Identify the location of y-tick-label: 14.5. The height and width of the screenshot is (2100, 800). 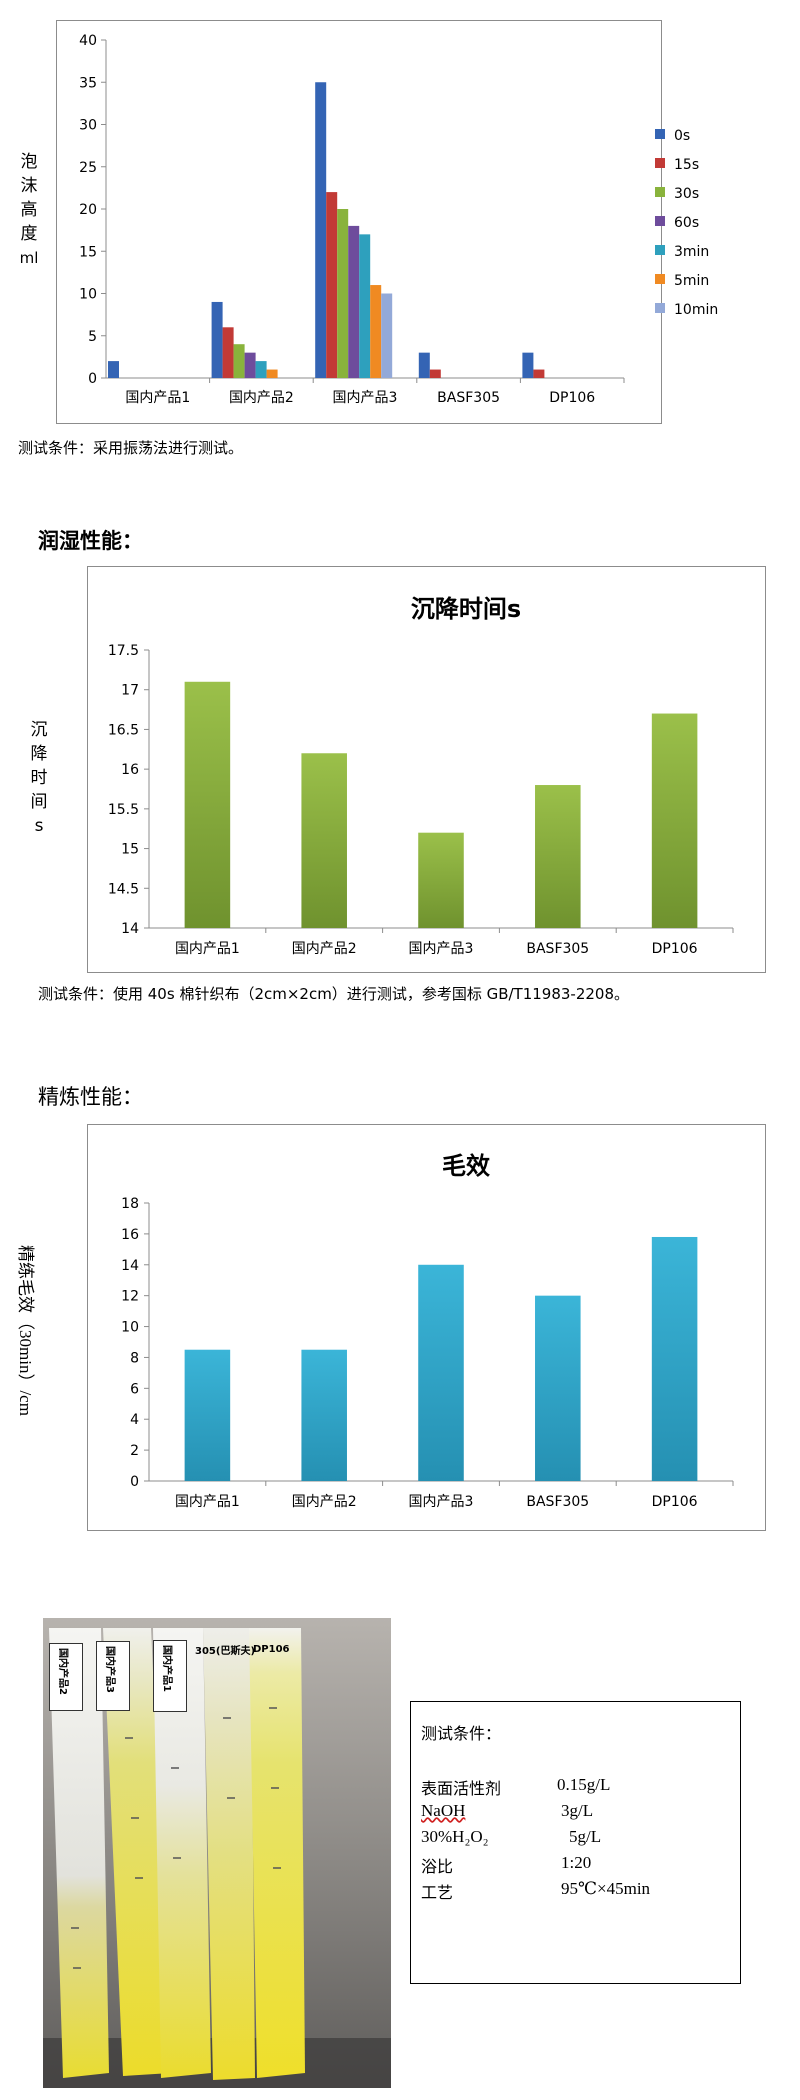
(123, 889).